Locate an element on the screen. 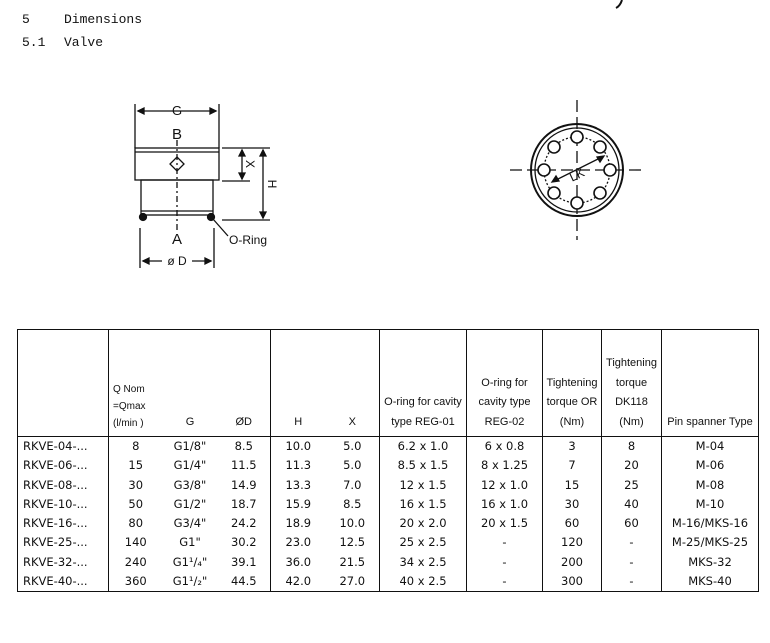  cell-h: 18.9 is located at coordinates (298, 524).